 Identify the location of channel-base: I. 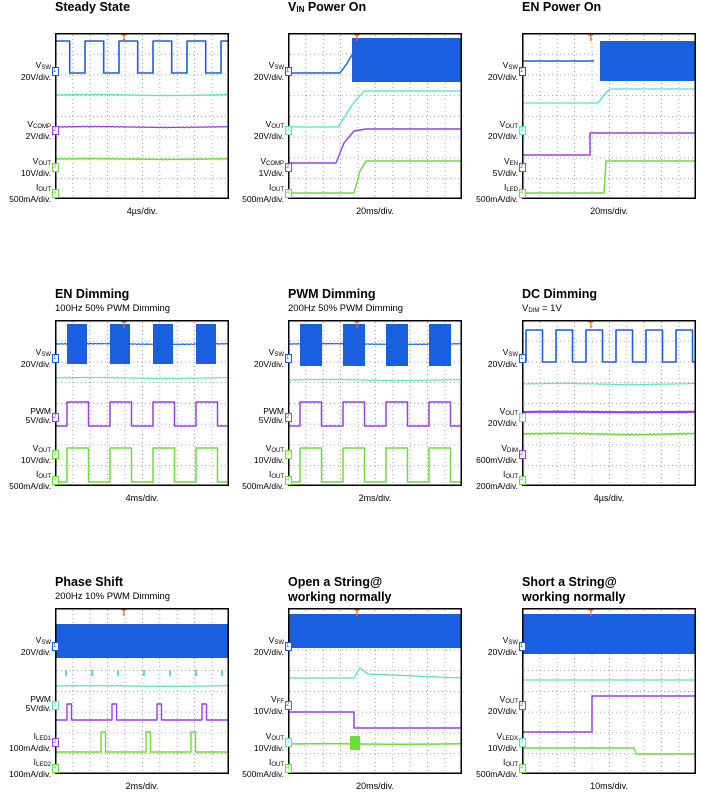
(270, 187).